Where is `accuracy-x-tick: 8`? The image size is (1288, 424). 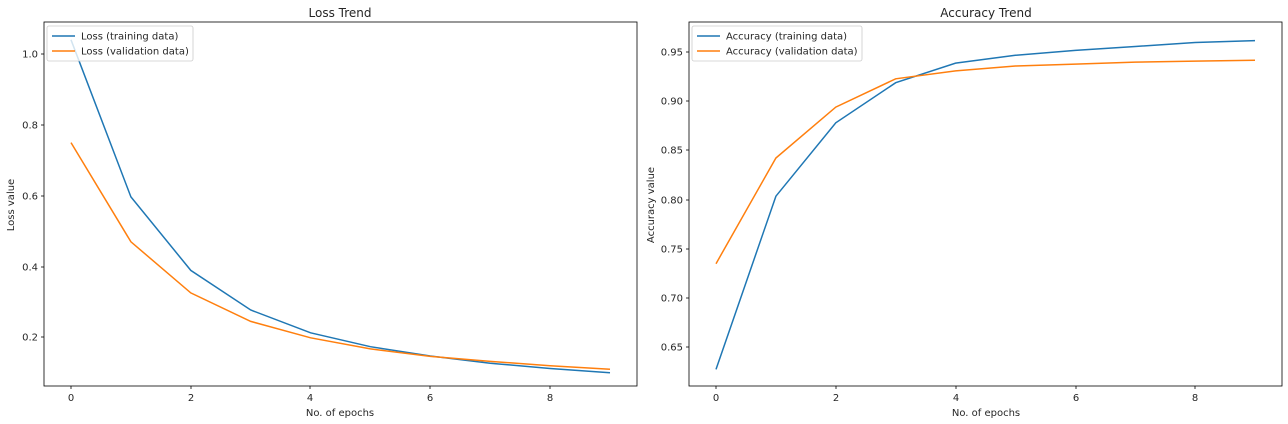 accuracy-x-tick: 8 is located at coordinates (1195, 395).